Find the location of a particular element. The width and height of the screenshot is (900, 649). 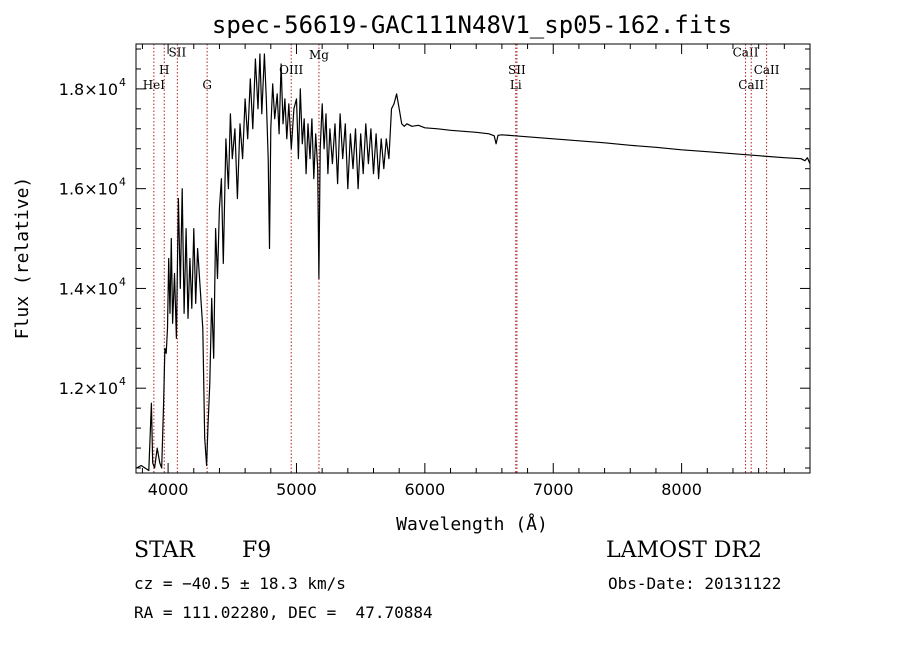

observation-date: Obs-Date: 20131122 is located at coordinates (695, 583).